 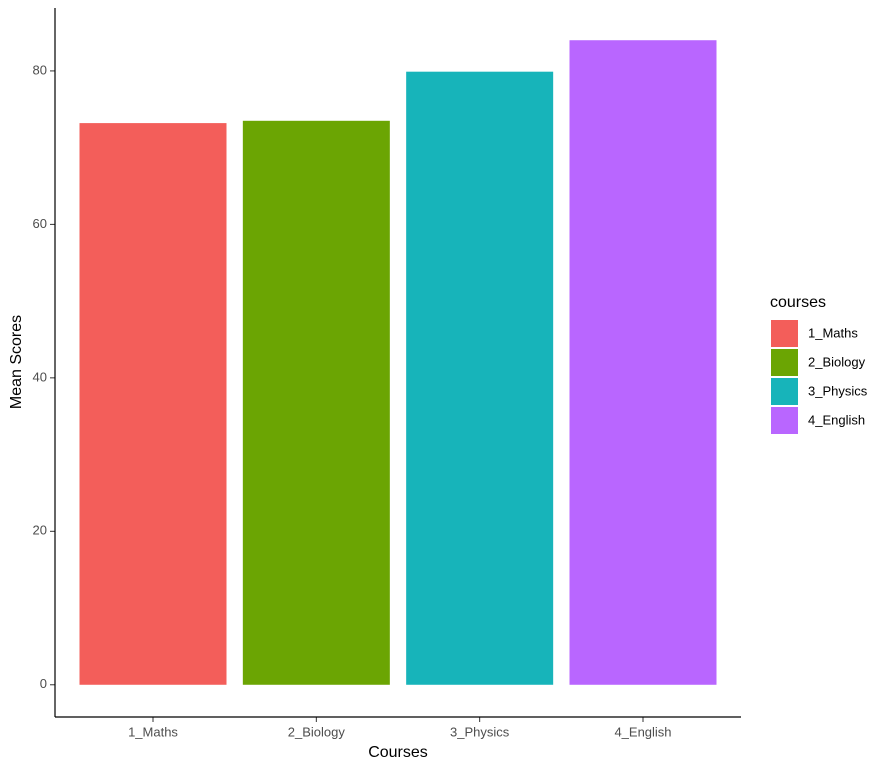 What do you see at coordinates (40, 69) in the screenshot?
I see `y-tick-label: 80` at bounding box center [40, 69].